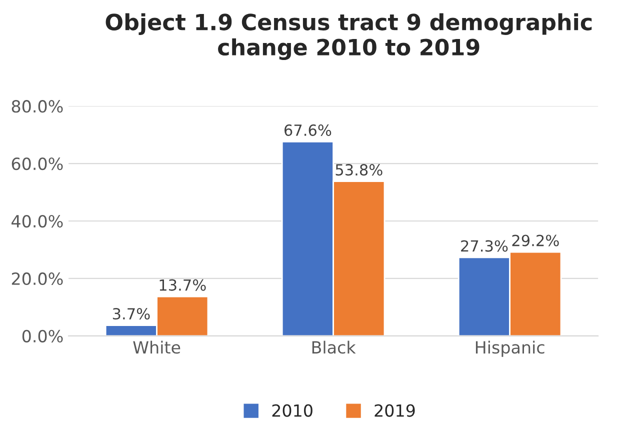 This screenshot has height=442, width=623. What do you see at coordinates (334, 347) in the screenshot?
I see `x-tick-label: Black` at bounding box center [334, 347].